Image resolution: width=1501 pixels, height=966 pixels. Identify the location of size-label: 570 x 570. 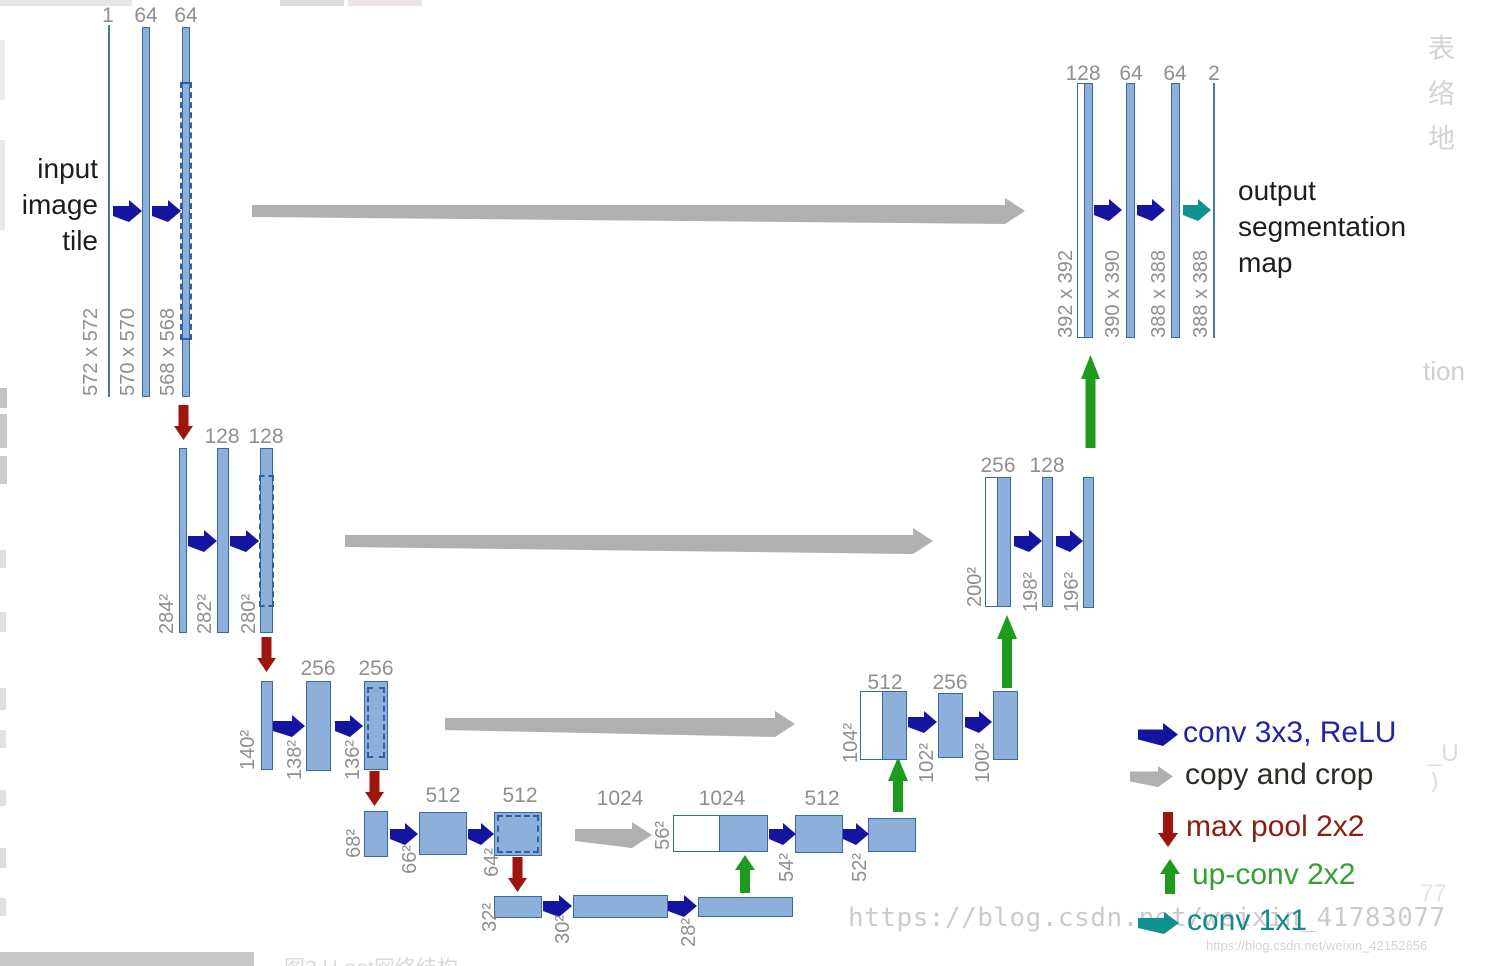
(128, 352).